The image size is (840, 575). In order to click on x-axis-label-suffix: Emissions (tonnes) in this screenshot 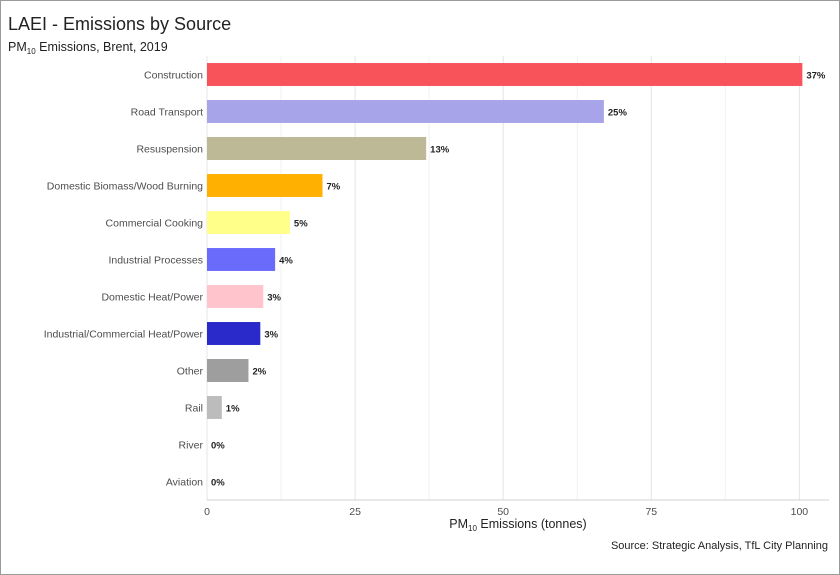, I will do `click(531, 524)`.